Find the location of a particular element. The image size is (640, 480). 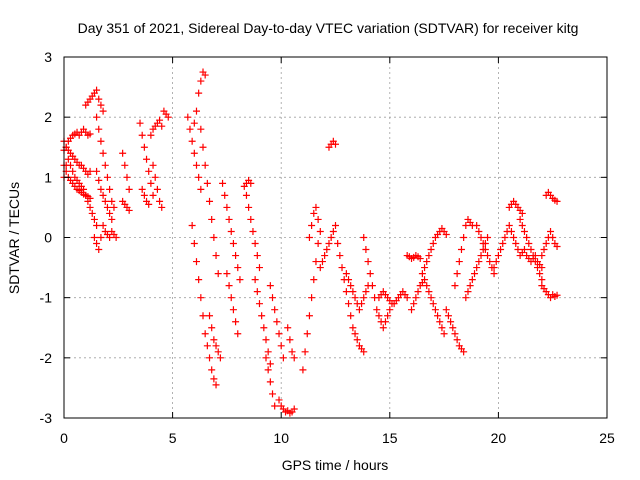

x-tick-label: 5 is located at coordinates (173, 438).